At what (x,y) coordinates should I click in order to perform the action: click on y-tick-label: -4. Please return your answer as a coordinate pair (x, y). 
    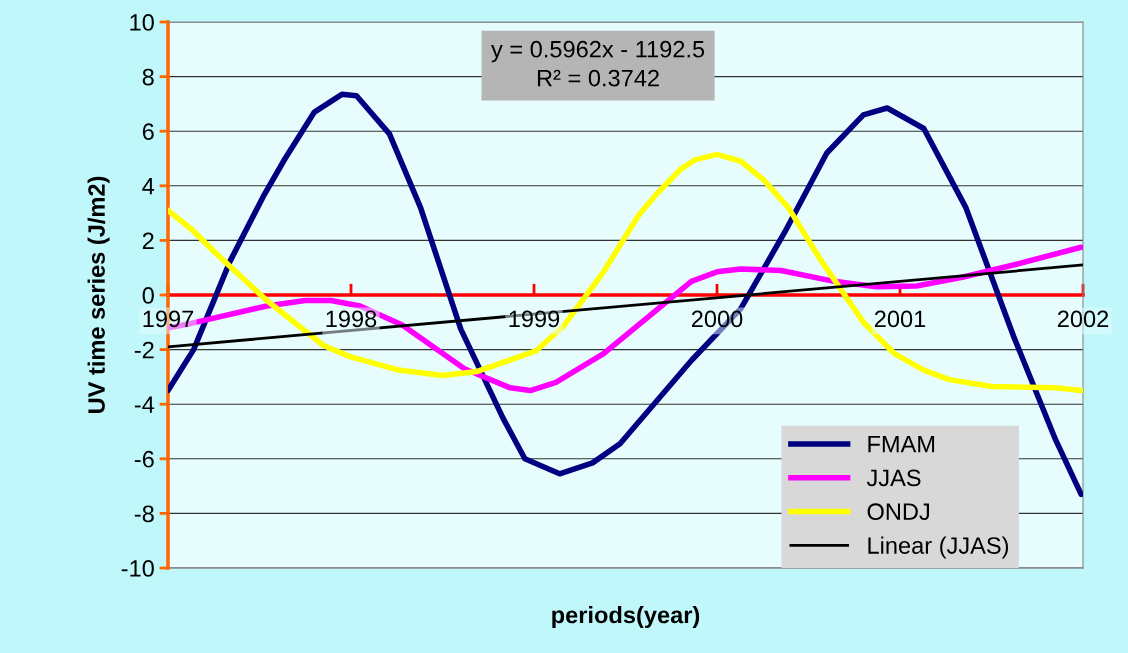
    Looking at the image, I should click on (144, 404).